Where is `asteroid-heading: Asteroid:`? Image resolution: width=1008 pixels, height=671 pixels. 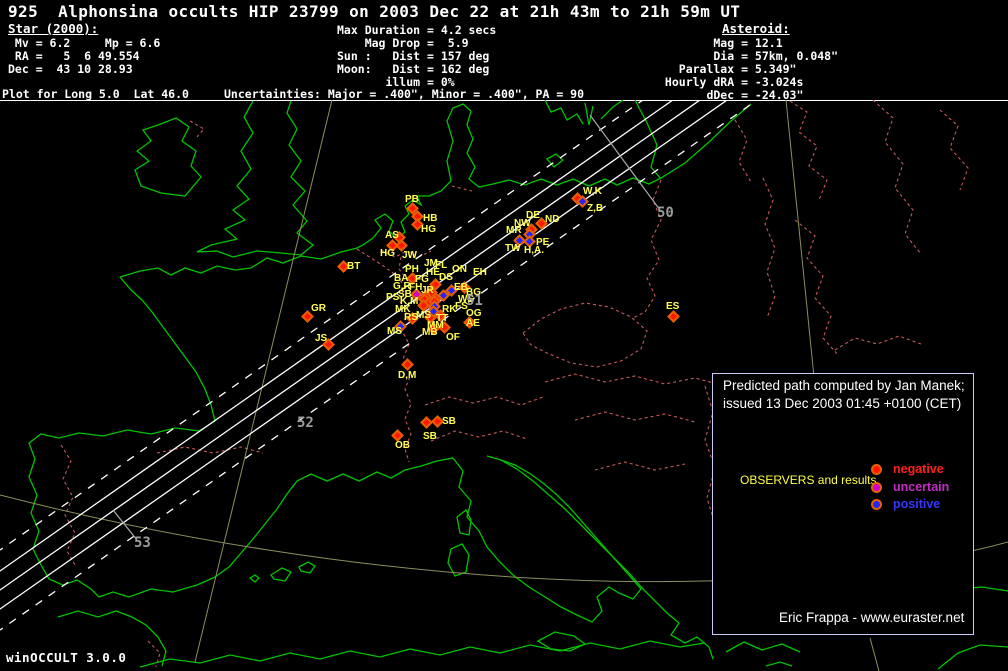 asteroid-heading: Asteroid: is located at coordinates (756, 28).